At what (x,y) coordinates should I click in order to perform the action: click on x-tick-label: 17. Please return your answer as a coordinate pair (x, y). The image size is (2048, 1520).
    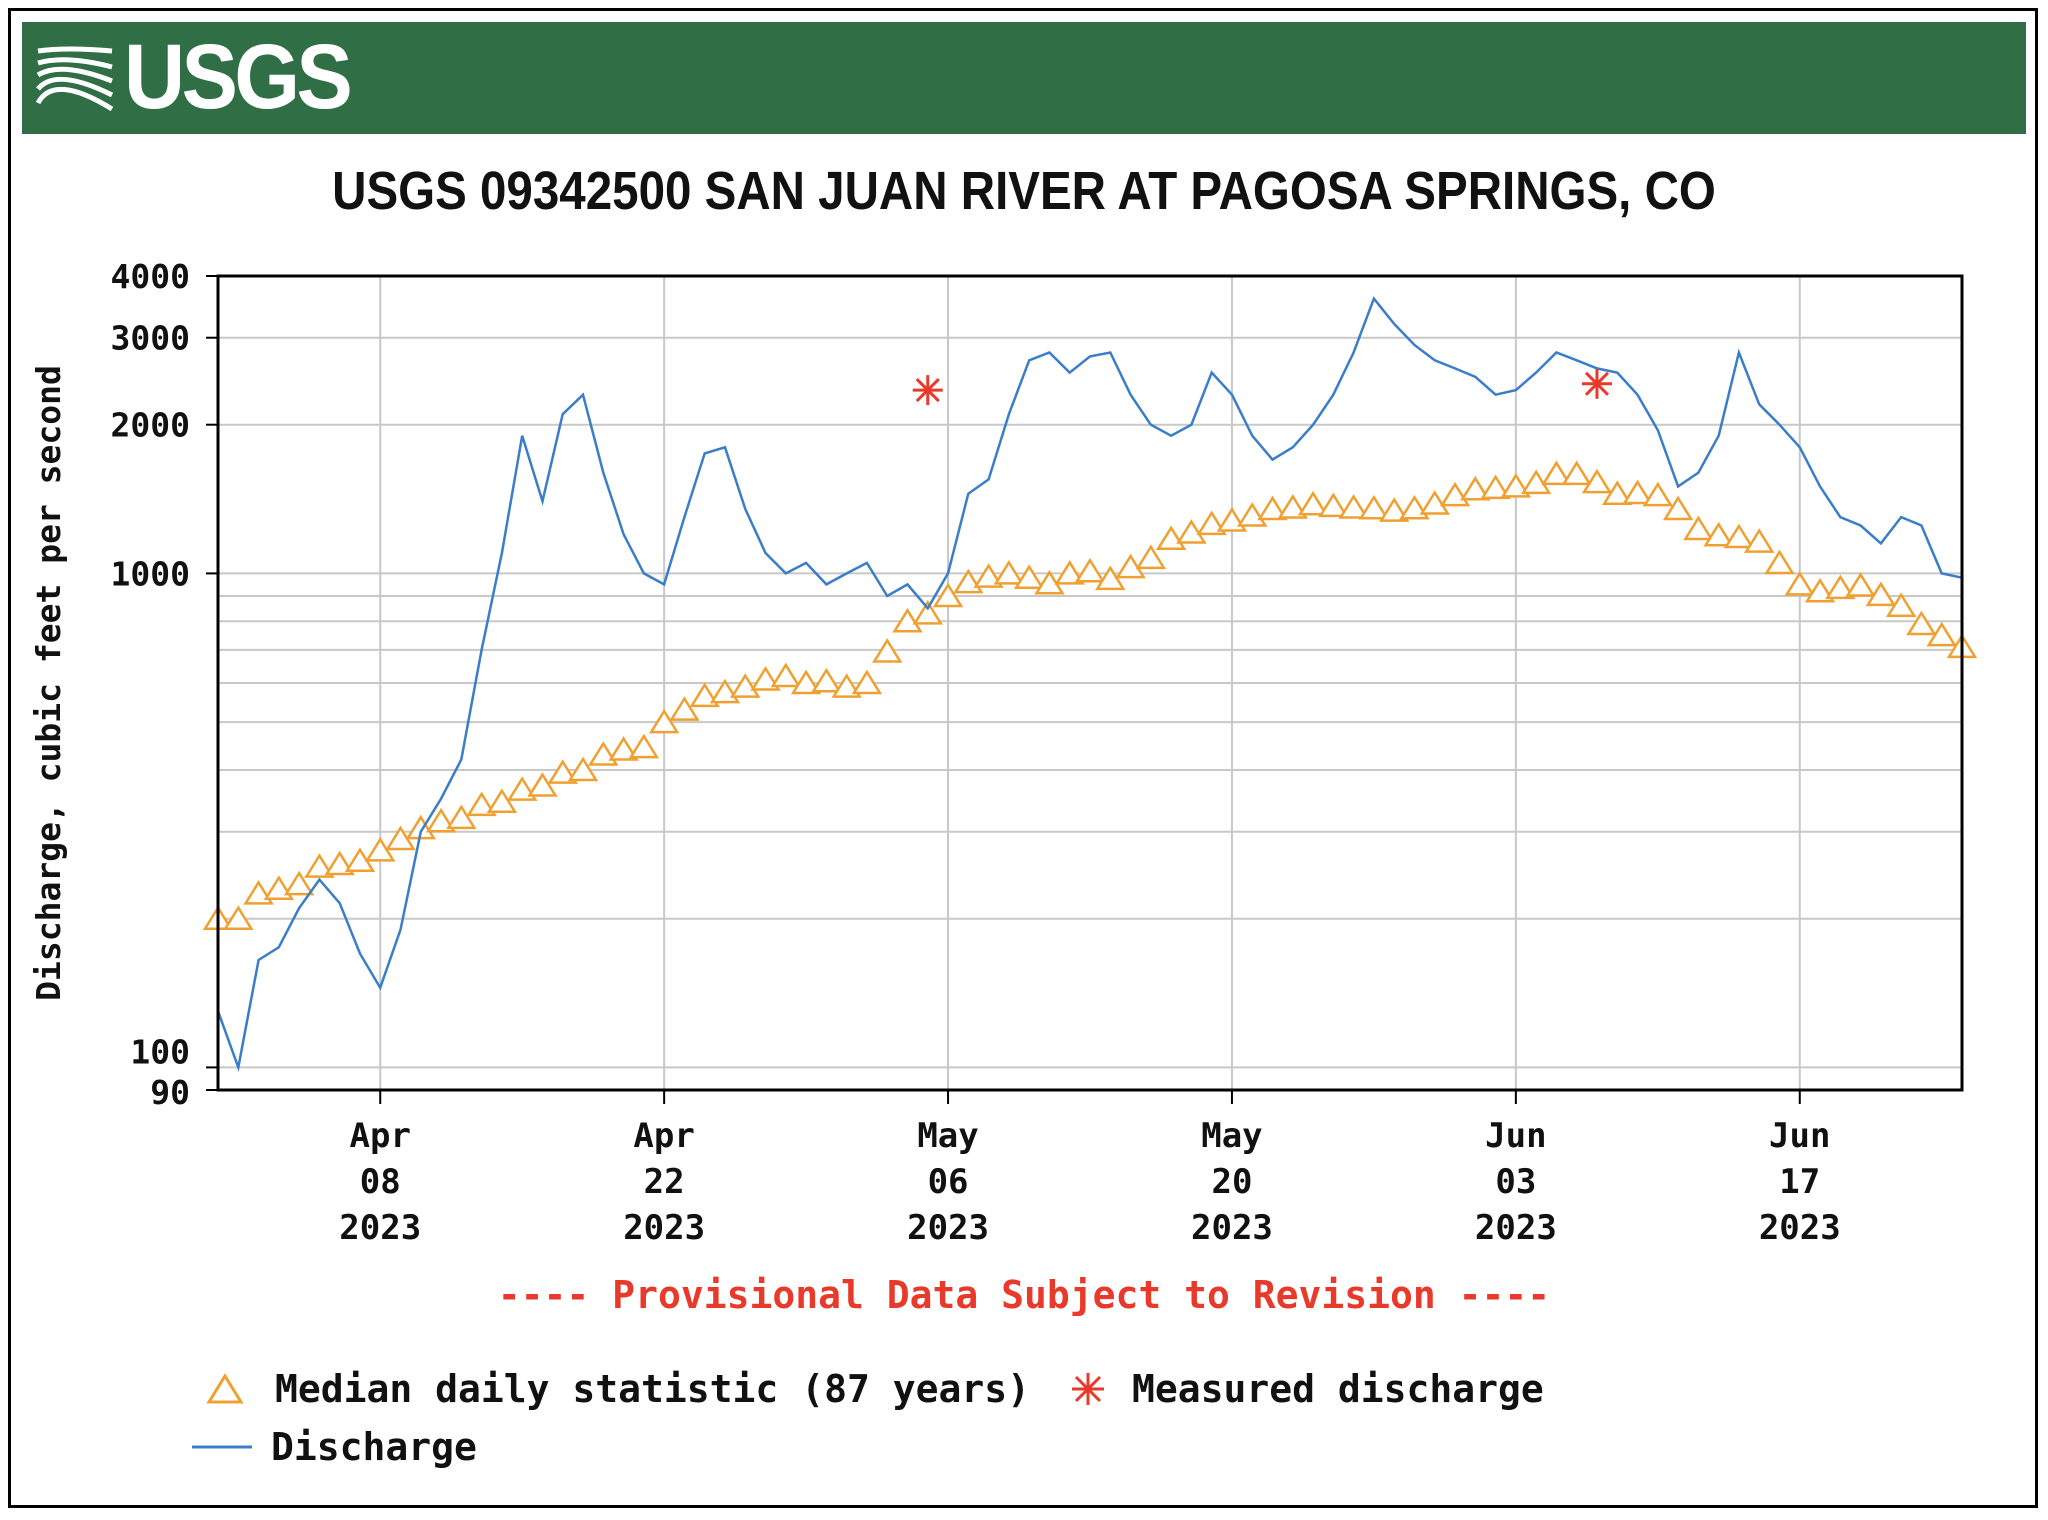
    Looking at the image, I should click on (1799, 1182).